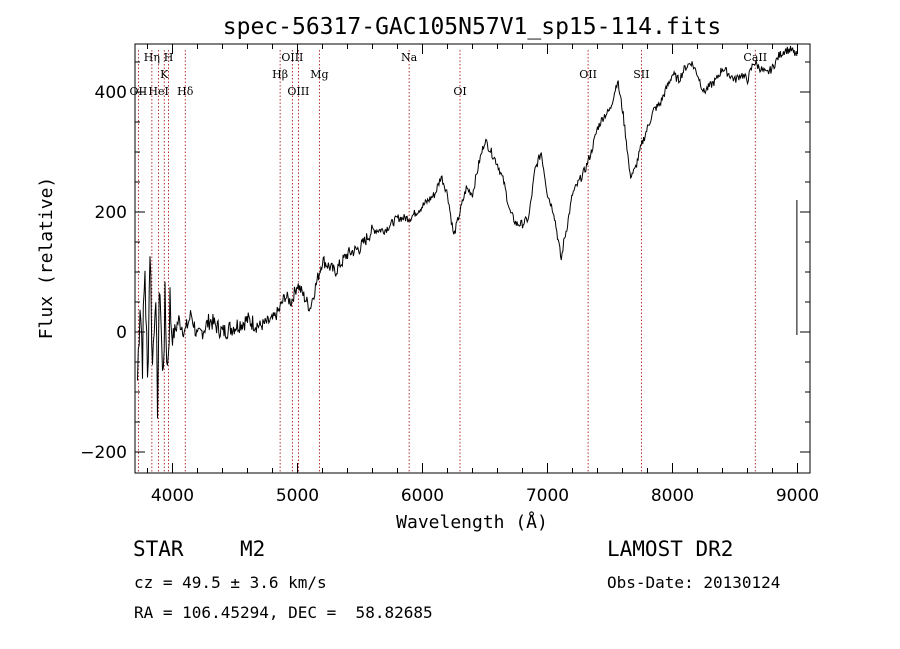  I want to click on survey-name: LAMOST DR2, so click(670, 549).